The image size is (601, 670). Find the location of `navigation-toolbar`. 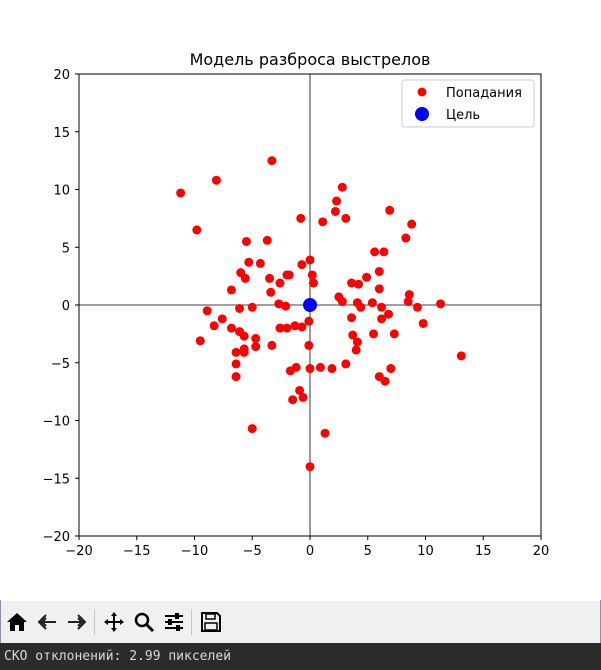

navigation-toolbar is located at coordinates (300, 622).